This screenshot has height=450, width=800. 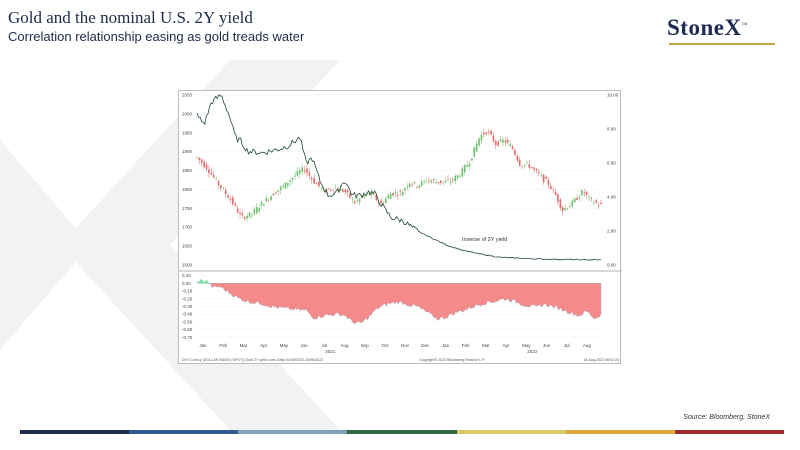 I want to click on month-tick-label: Nov, so click(x=405, y=345).